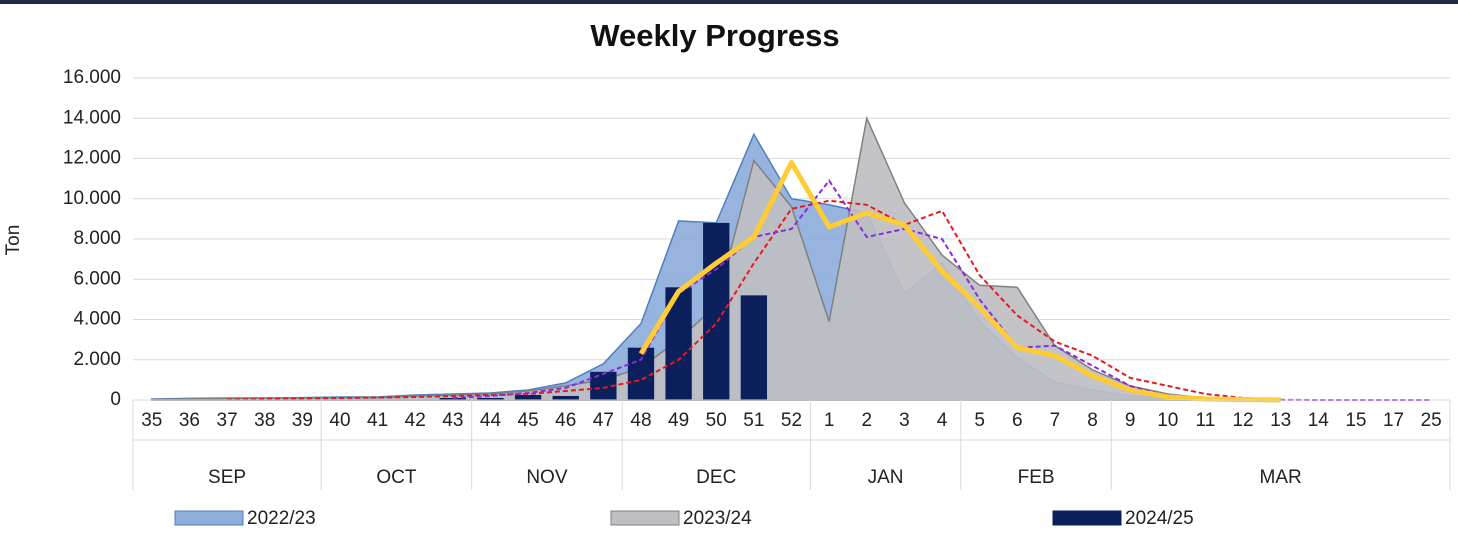  What do you see at coordinates (97, 319) in the screenshot?
I see `y-tick-label: 4.000` at bounding box center [97, 319].